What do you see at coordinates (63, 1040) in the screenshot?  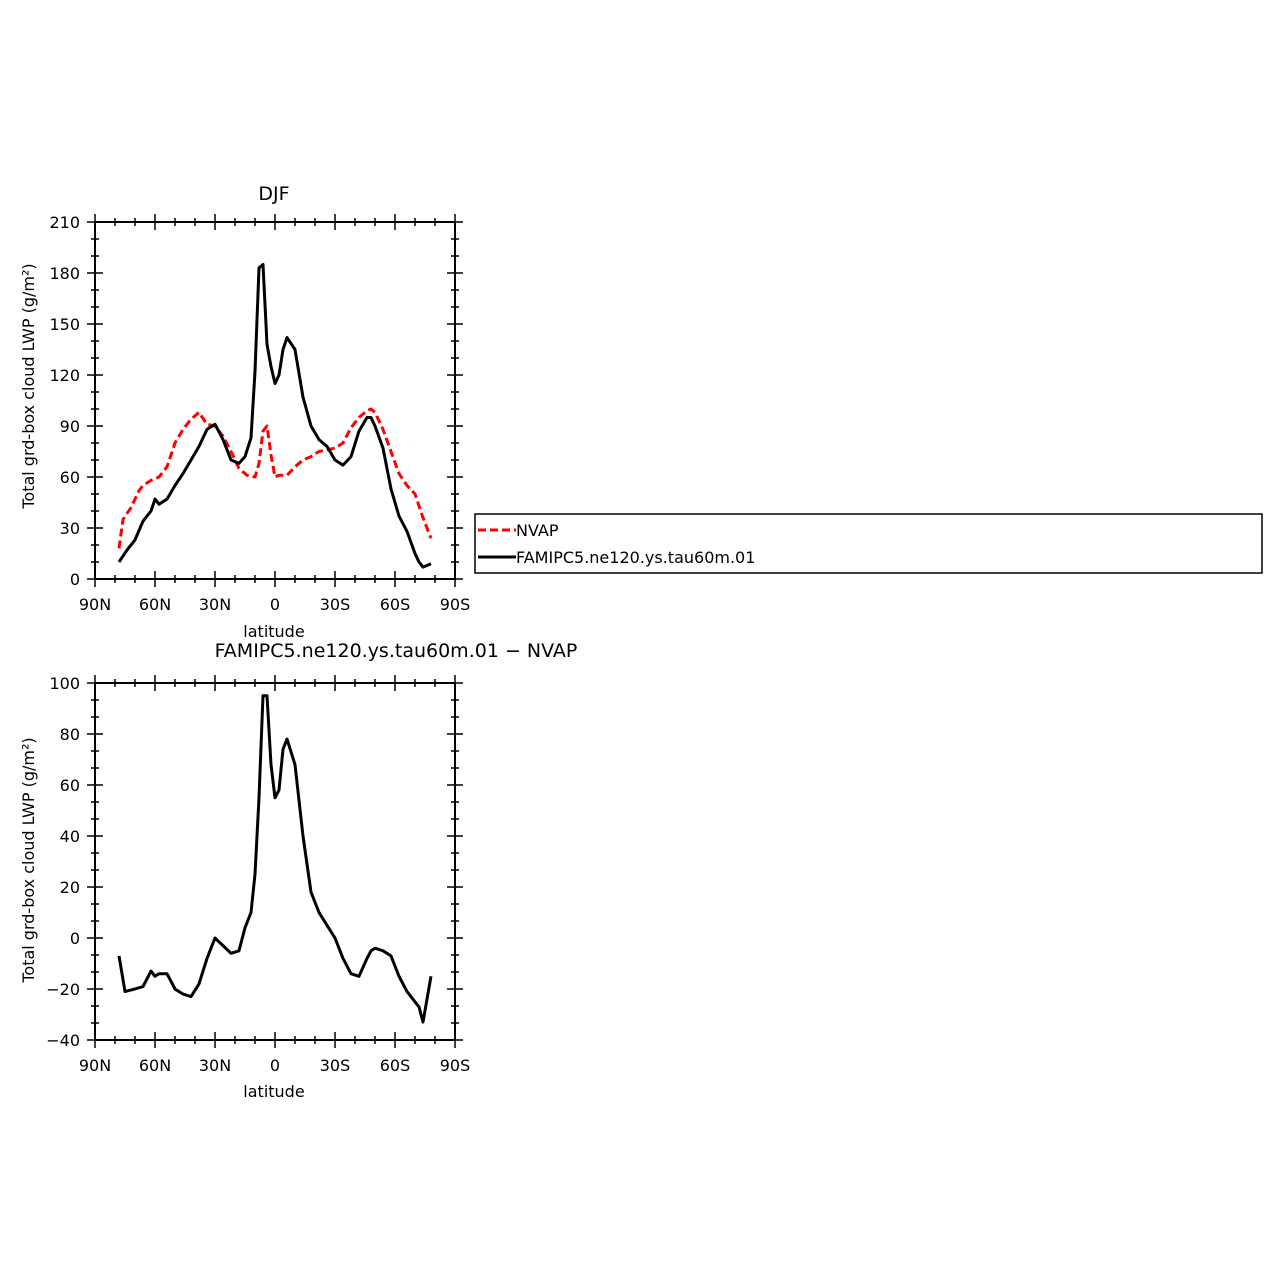 I see `y-tick-label: −40` at bounding box center [63, 1040].